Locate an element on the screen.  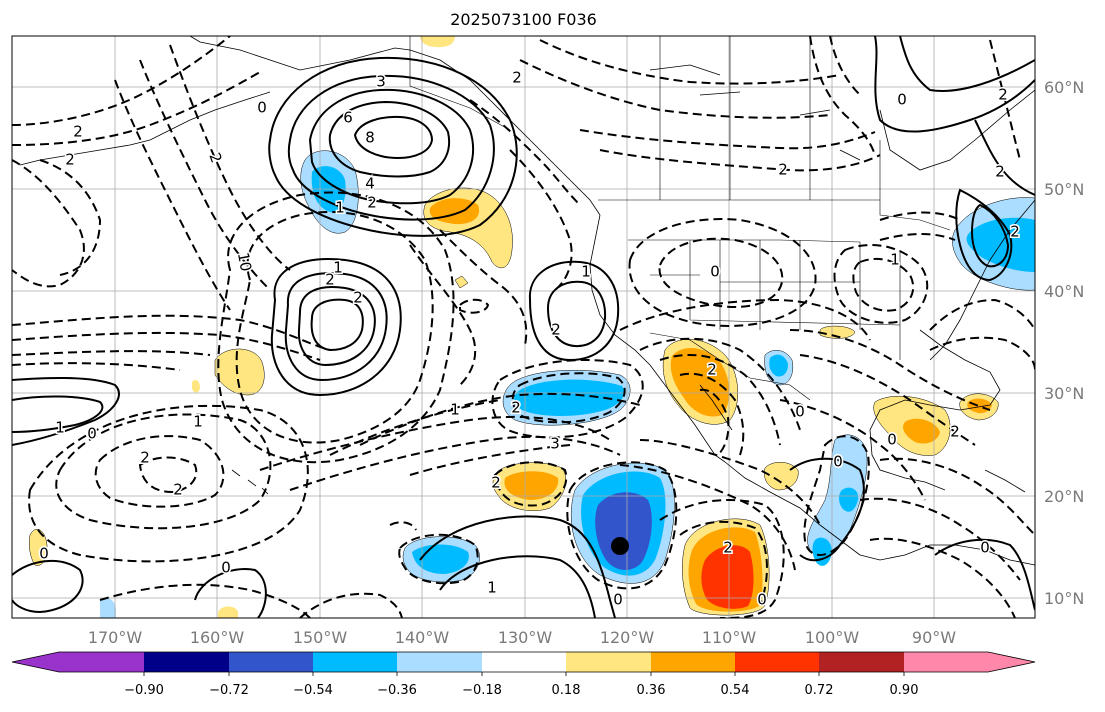
contour-alaska-high-outer is located at coordinates (393, 146).